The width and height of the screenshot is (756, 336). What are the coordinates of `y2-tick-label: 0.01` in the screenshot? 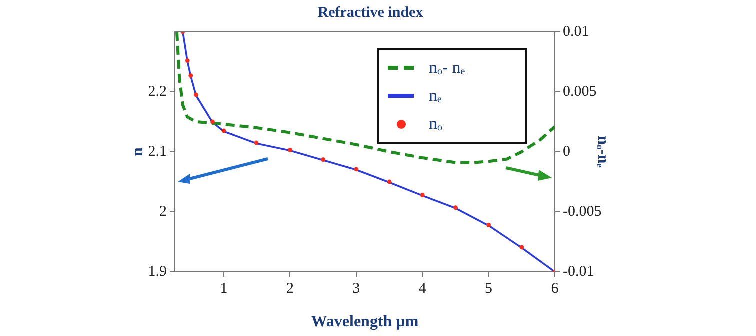 It's located at (576, 32).